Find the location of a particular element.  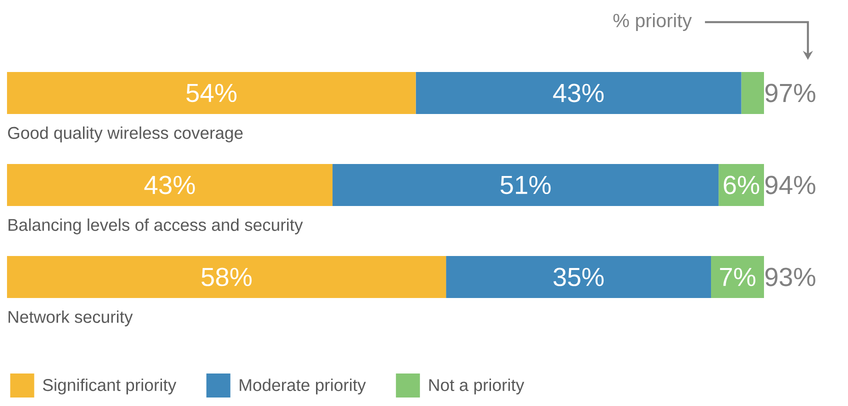

text: 94% is located at coordinates (790, 185).